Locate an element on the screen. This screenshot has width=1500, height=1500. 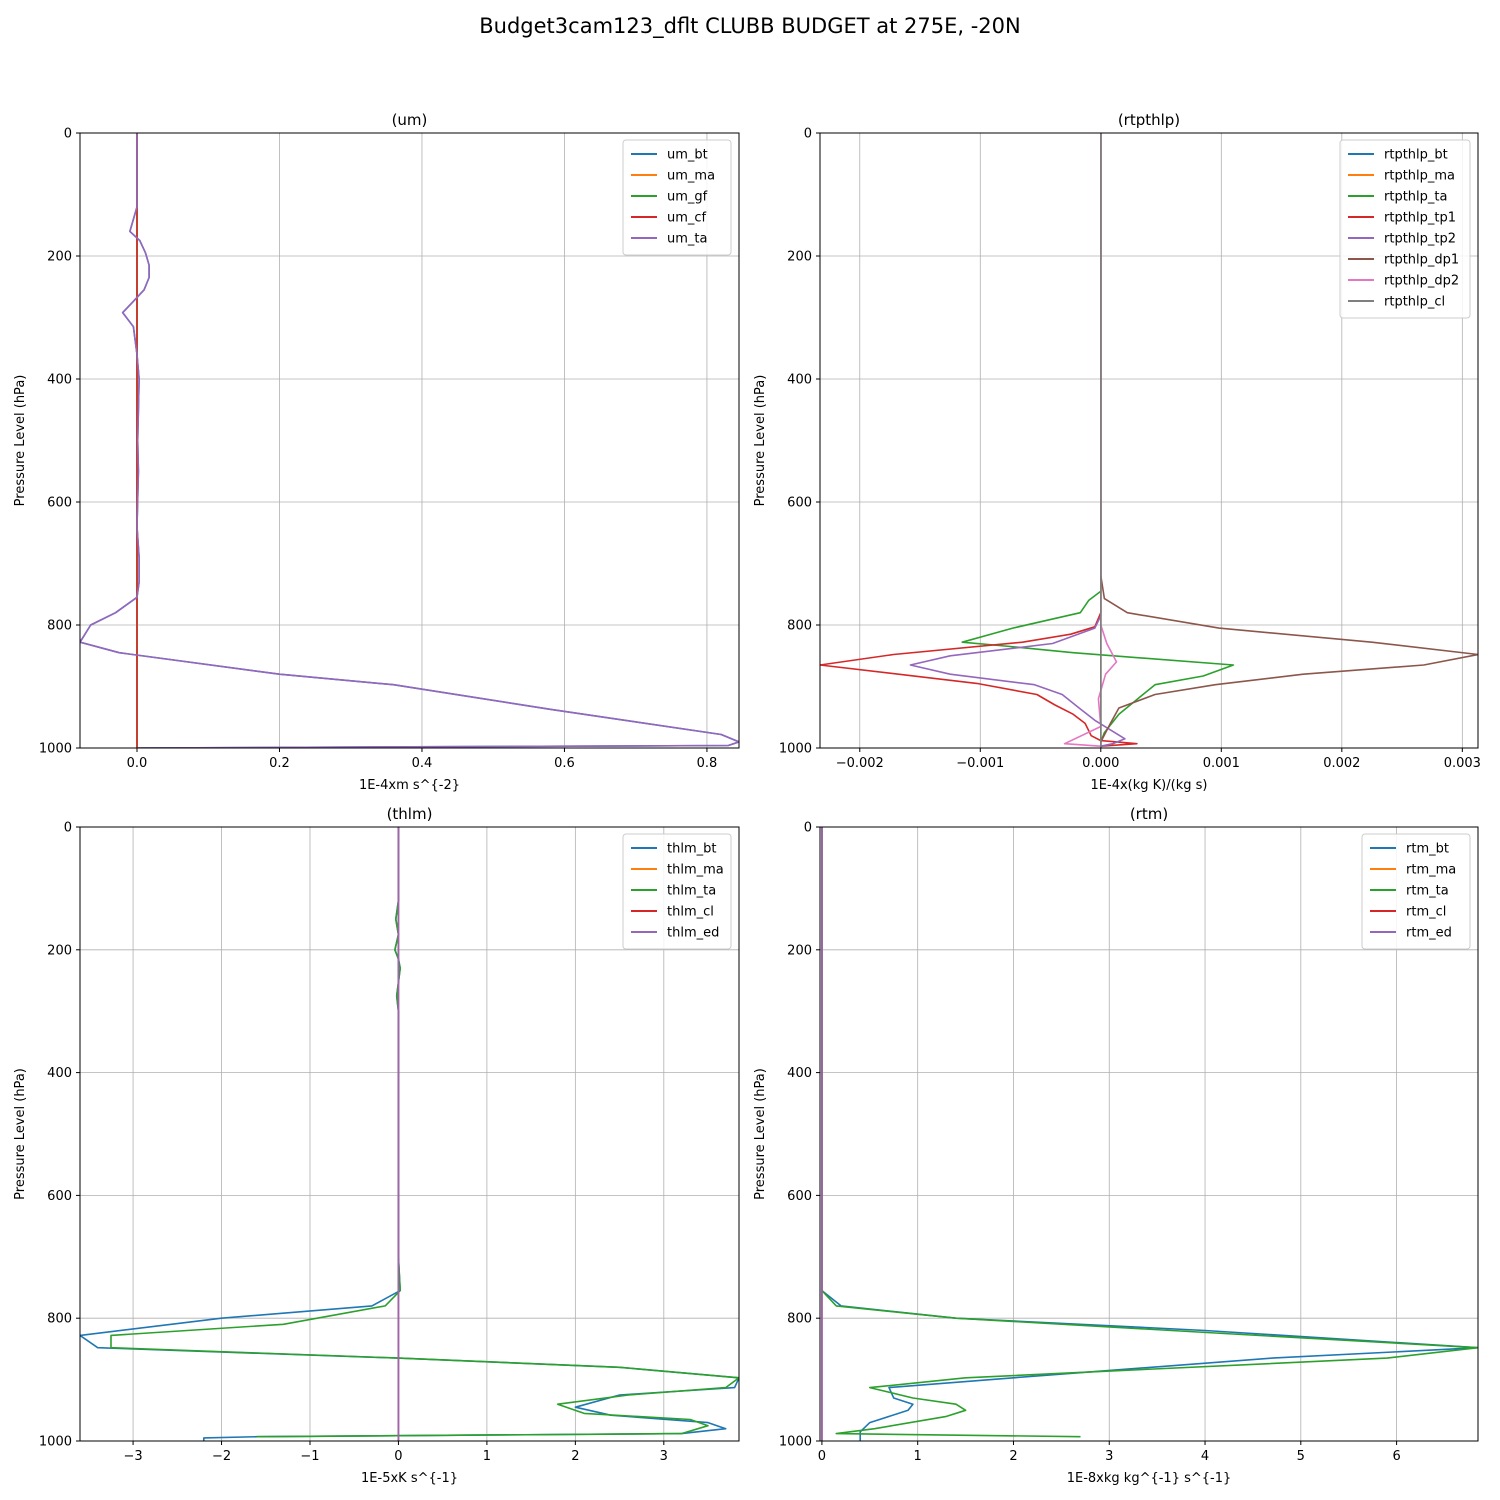
legend-label-rtpthlp_tp1: rtpthlp_tp1 is located at coordinates (1420, 218).